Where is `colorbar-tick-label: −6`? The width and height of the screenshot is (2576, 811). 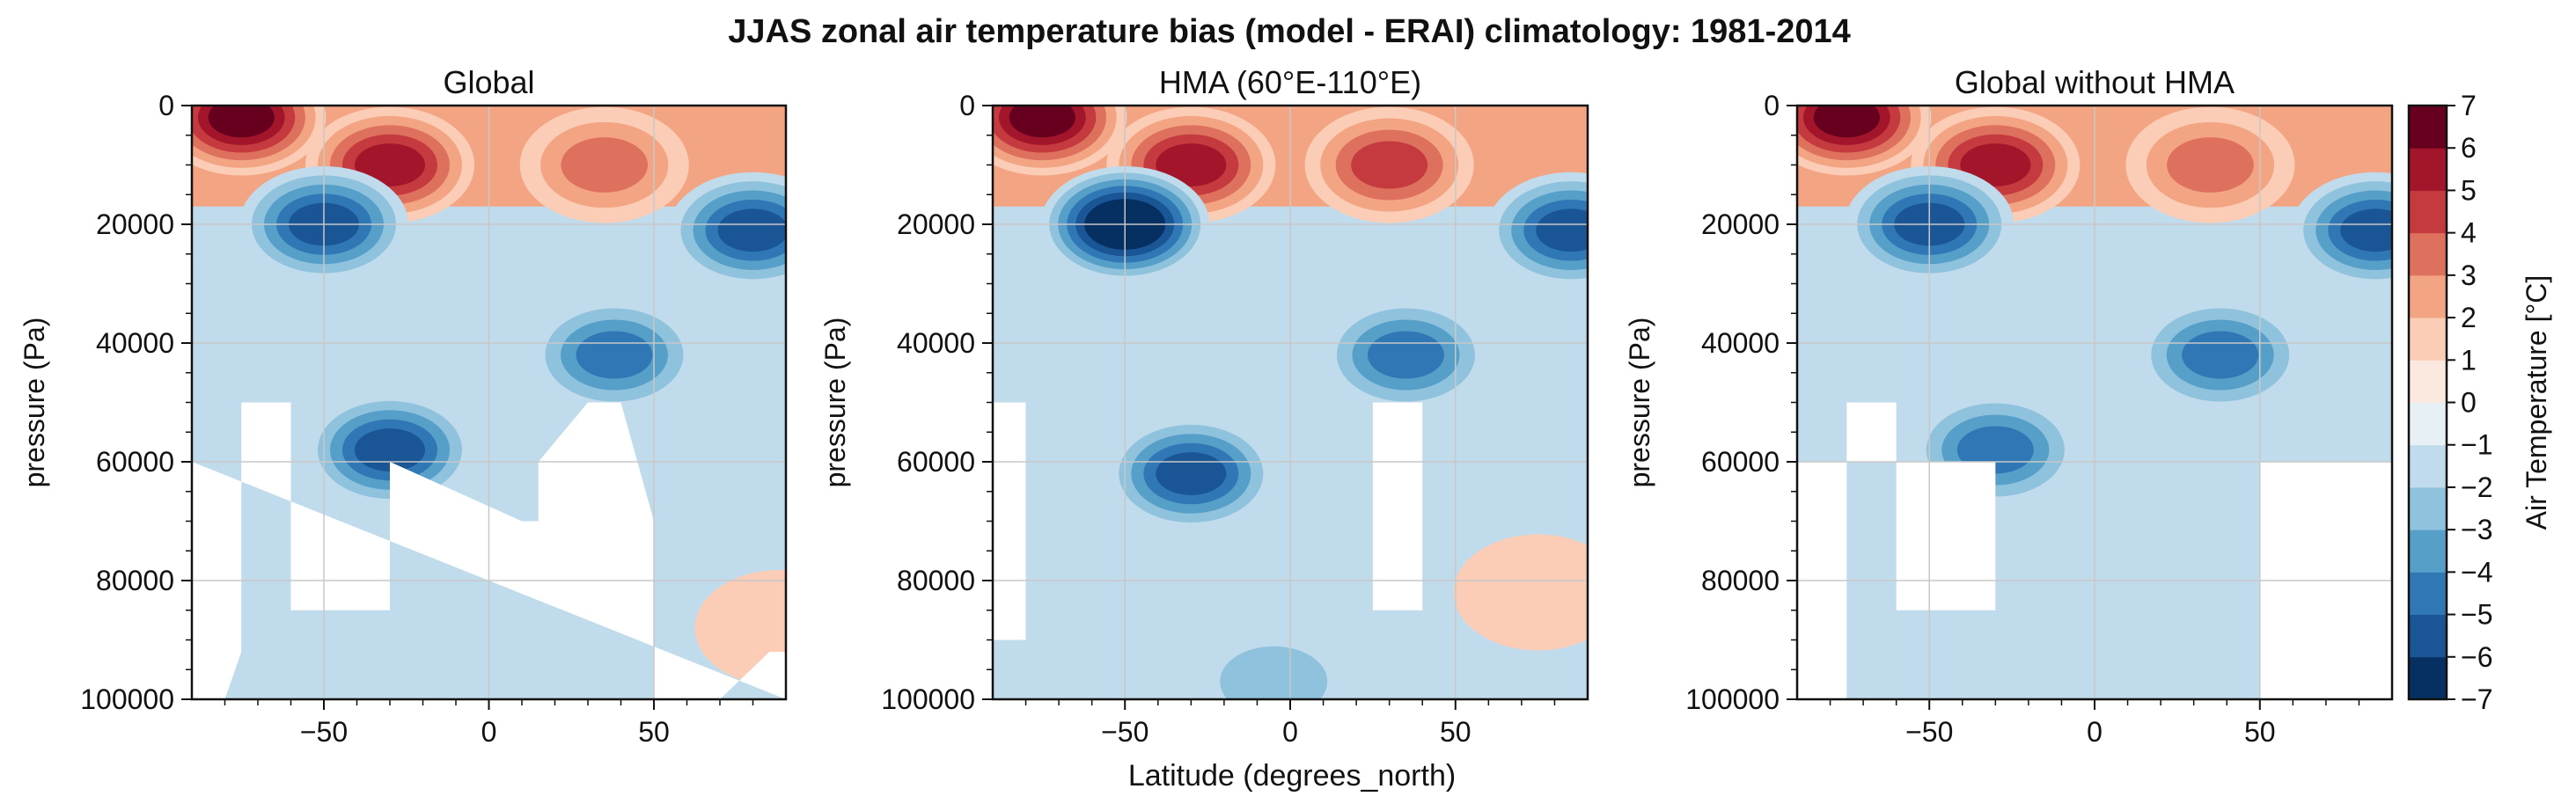 colorbar-tick-label: −6 is located at coordinates (2476, 657).